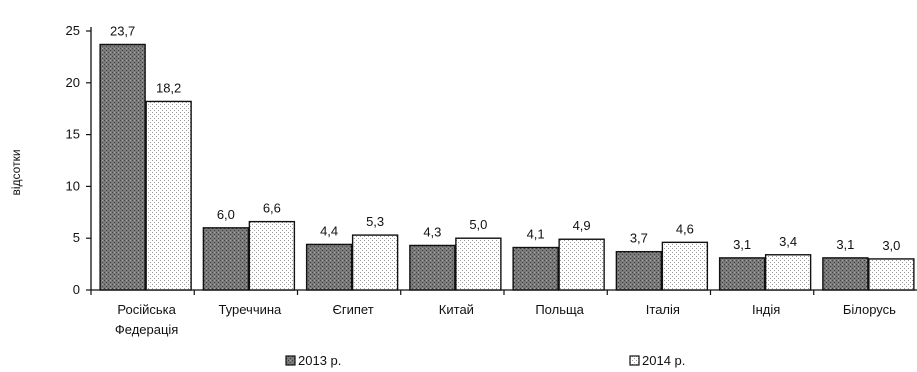 This screenshot has height=372, width=917. What do you see at coordinates (329, 230) in the screenshot?
I see `data-label: 4,4` at bounding box center [329, 230].